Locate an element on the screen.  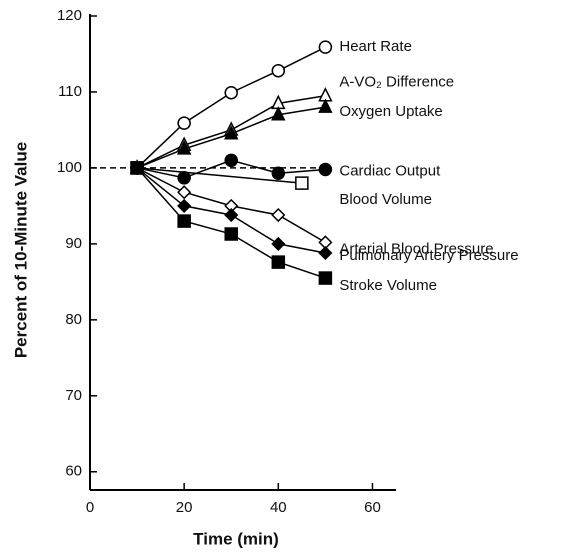
x-tick-label: 20 is located at coordinates (184, 507).